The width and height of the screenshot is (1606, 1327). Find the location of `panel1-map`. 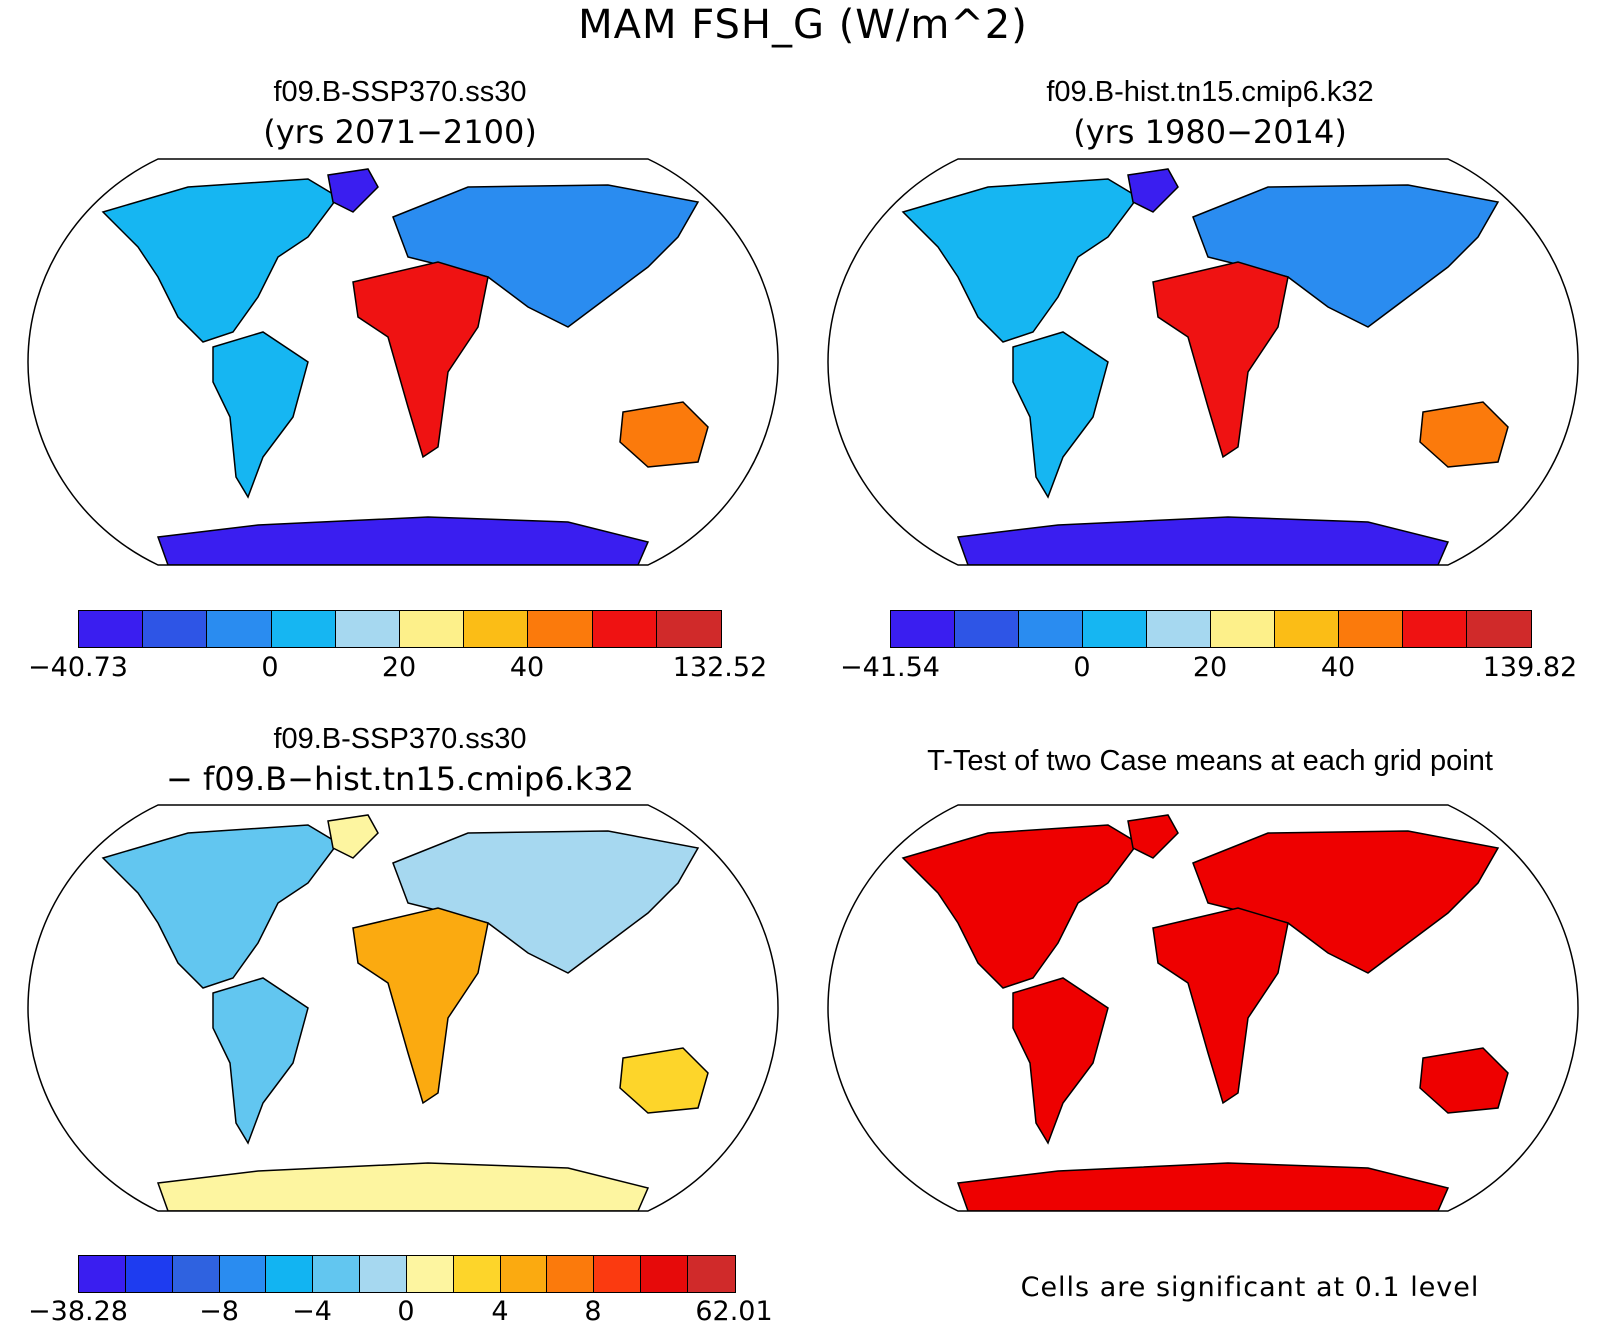

panel1-map is located at coordinates (403, 362).